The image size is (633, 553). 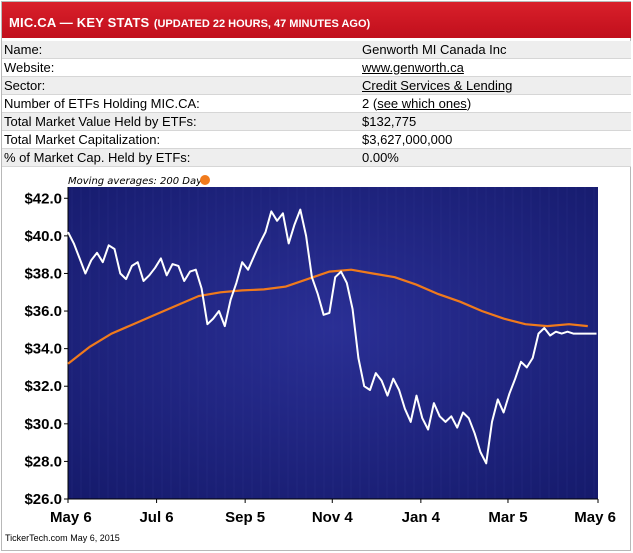 What do you see at coordinates (36, 538) in the screenshot?
I see `footer-source: TickerTech.com` at bounding box center [36, 538].